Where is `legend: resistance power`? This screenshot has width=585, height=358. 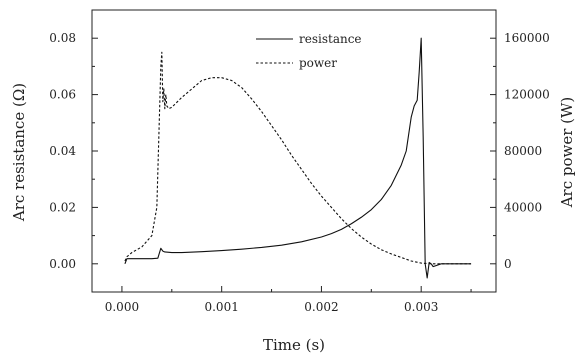
legend: resistance power is located at coordinates (309, 51).